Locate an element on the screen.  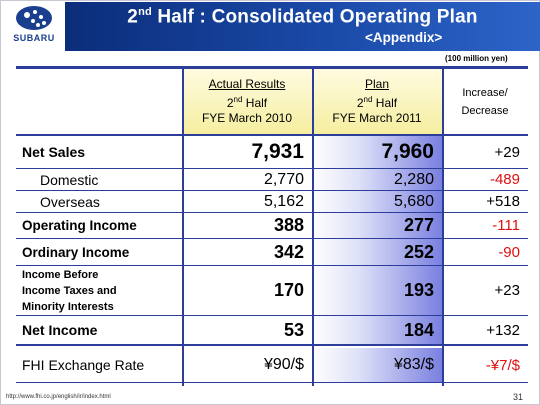
change-value: -111 is located at coordinates (506, 225).